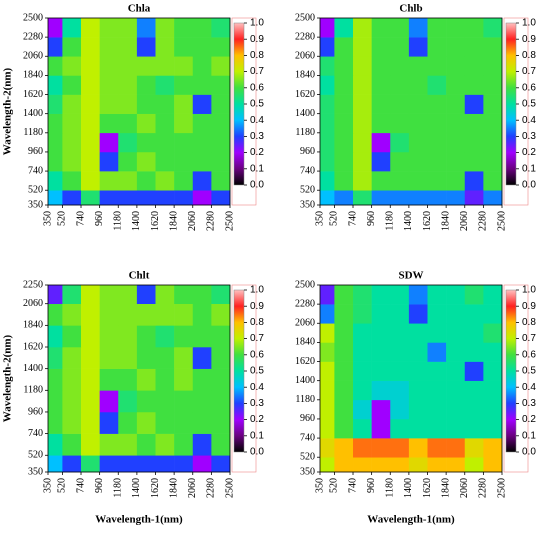  Describe the element at coordinates (464, 221) in the screenshot. I see `x-tick-label: 2060` at that location.